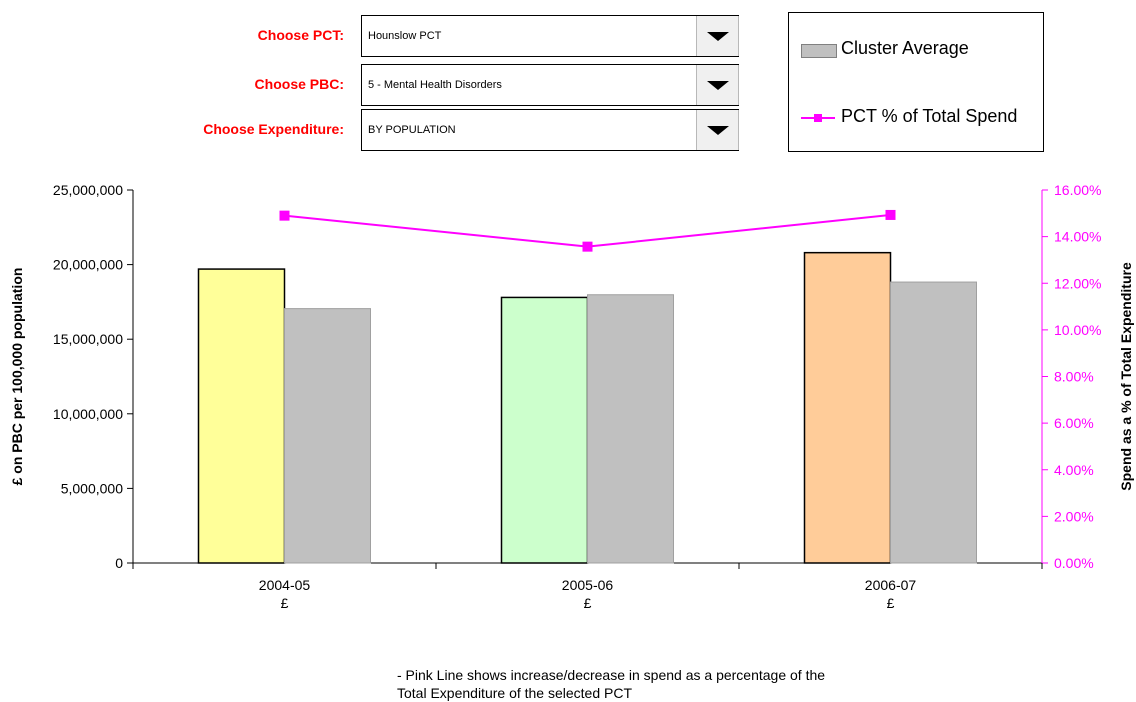 This screenshot has height=702, width=1136. Describe the element at coordinates (1126, 376) in the screenshot. I see `y2-axis-title: Spend as a % of Total Expenditure` at that location.